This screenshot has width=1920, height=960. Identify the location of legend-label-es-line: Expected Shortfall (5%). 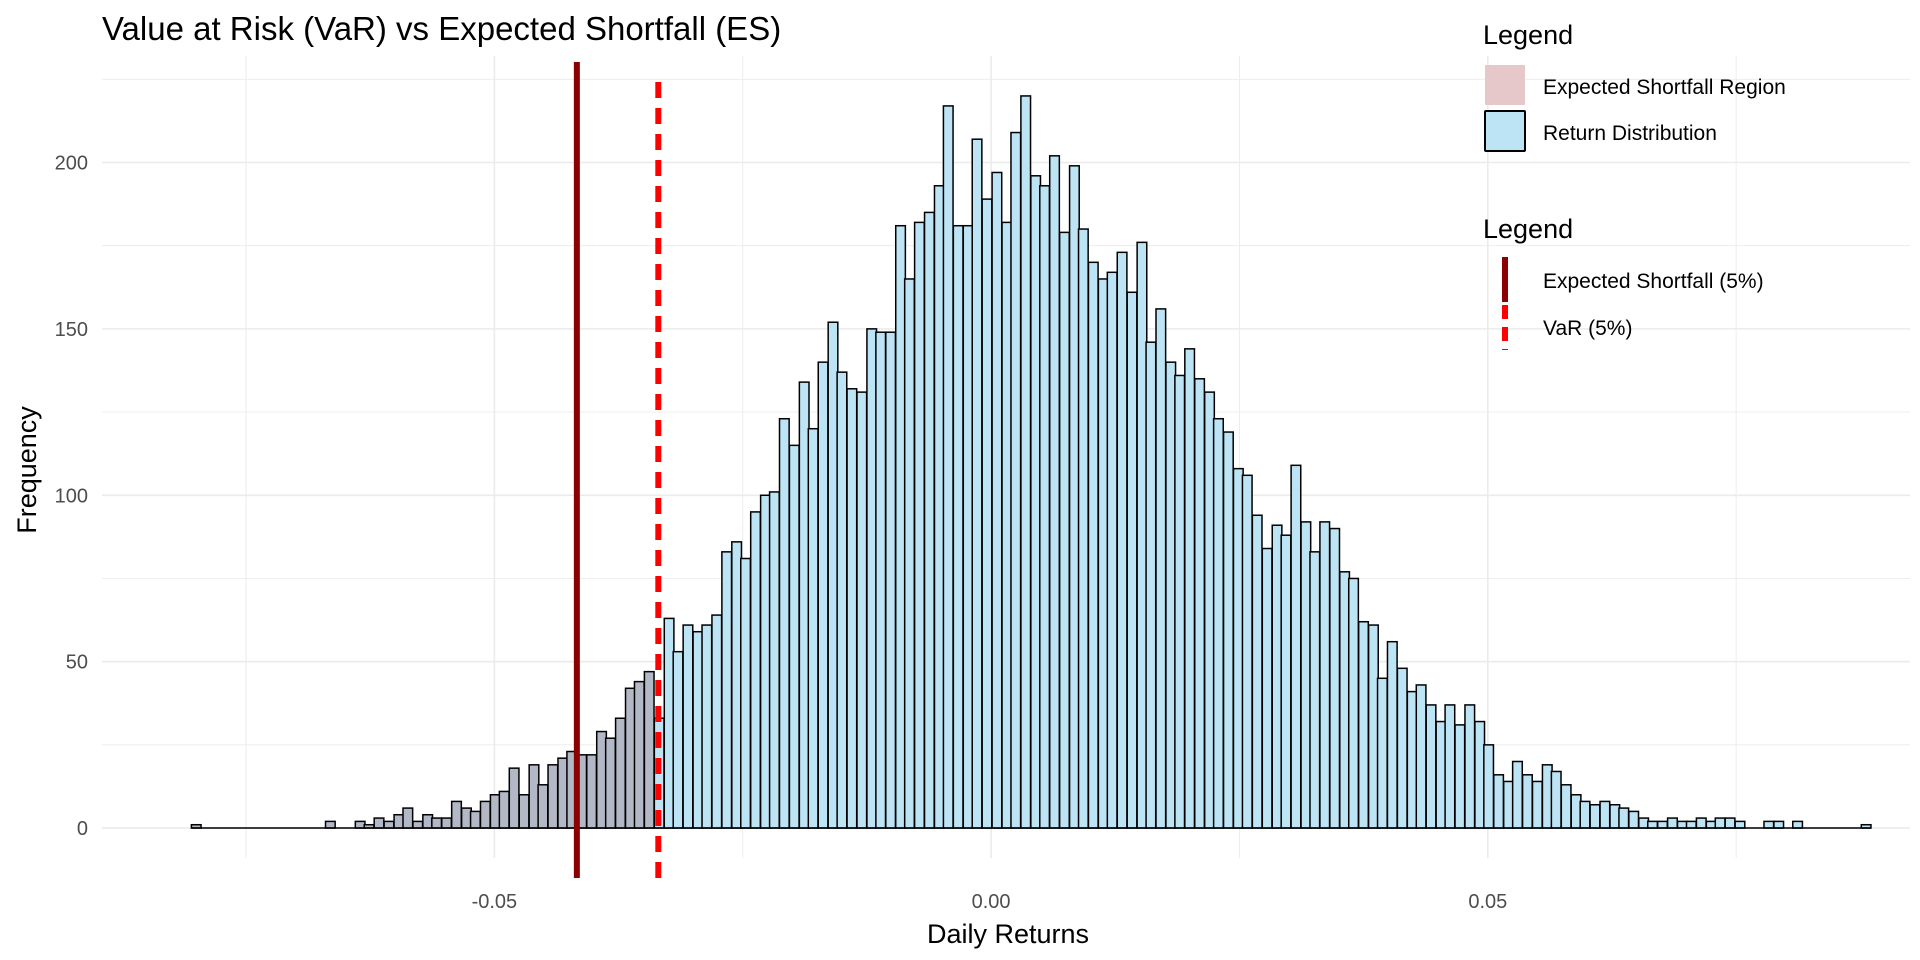
(1653, 281).